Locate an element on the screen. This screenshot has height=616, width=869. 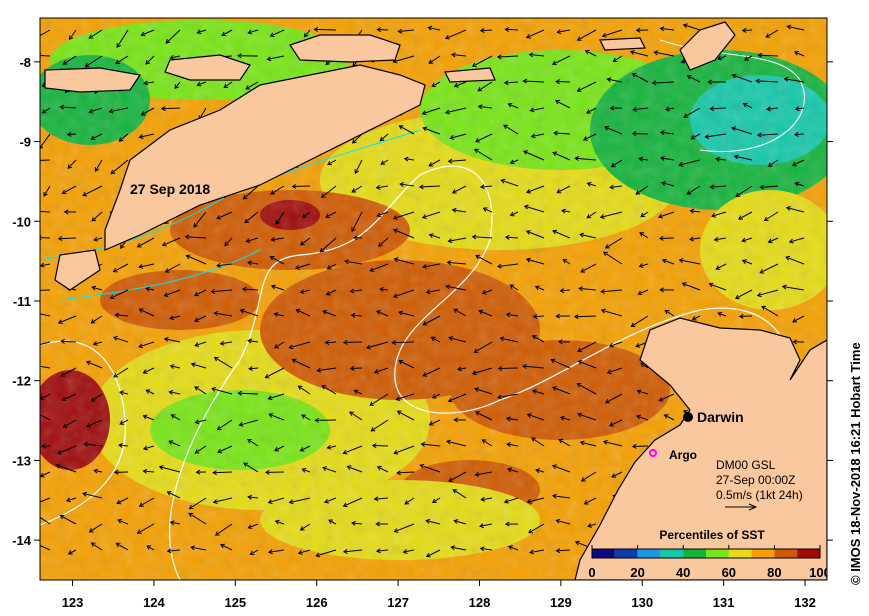
legend-colorbar is located at coordinates (706, 553).